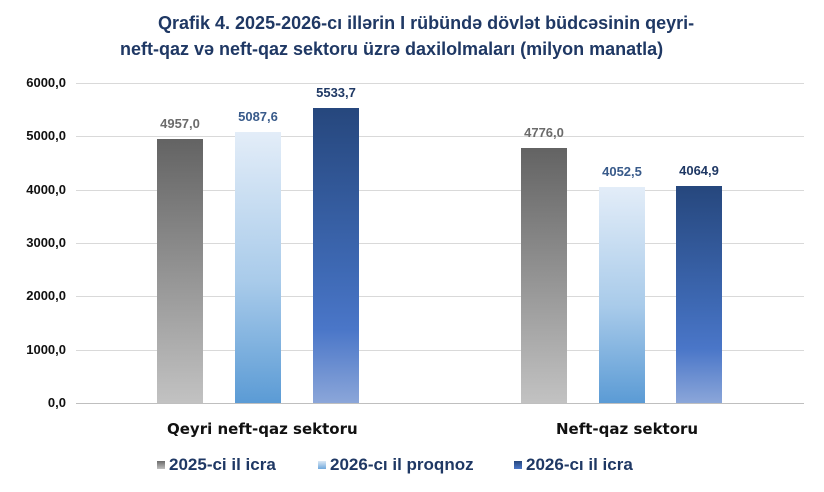  Describe the element at coordinates (222, 464) in the screenshot. I see `legend-label: 2025-ci il icra` at that location.